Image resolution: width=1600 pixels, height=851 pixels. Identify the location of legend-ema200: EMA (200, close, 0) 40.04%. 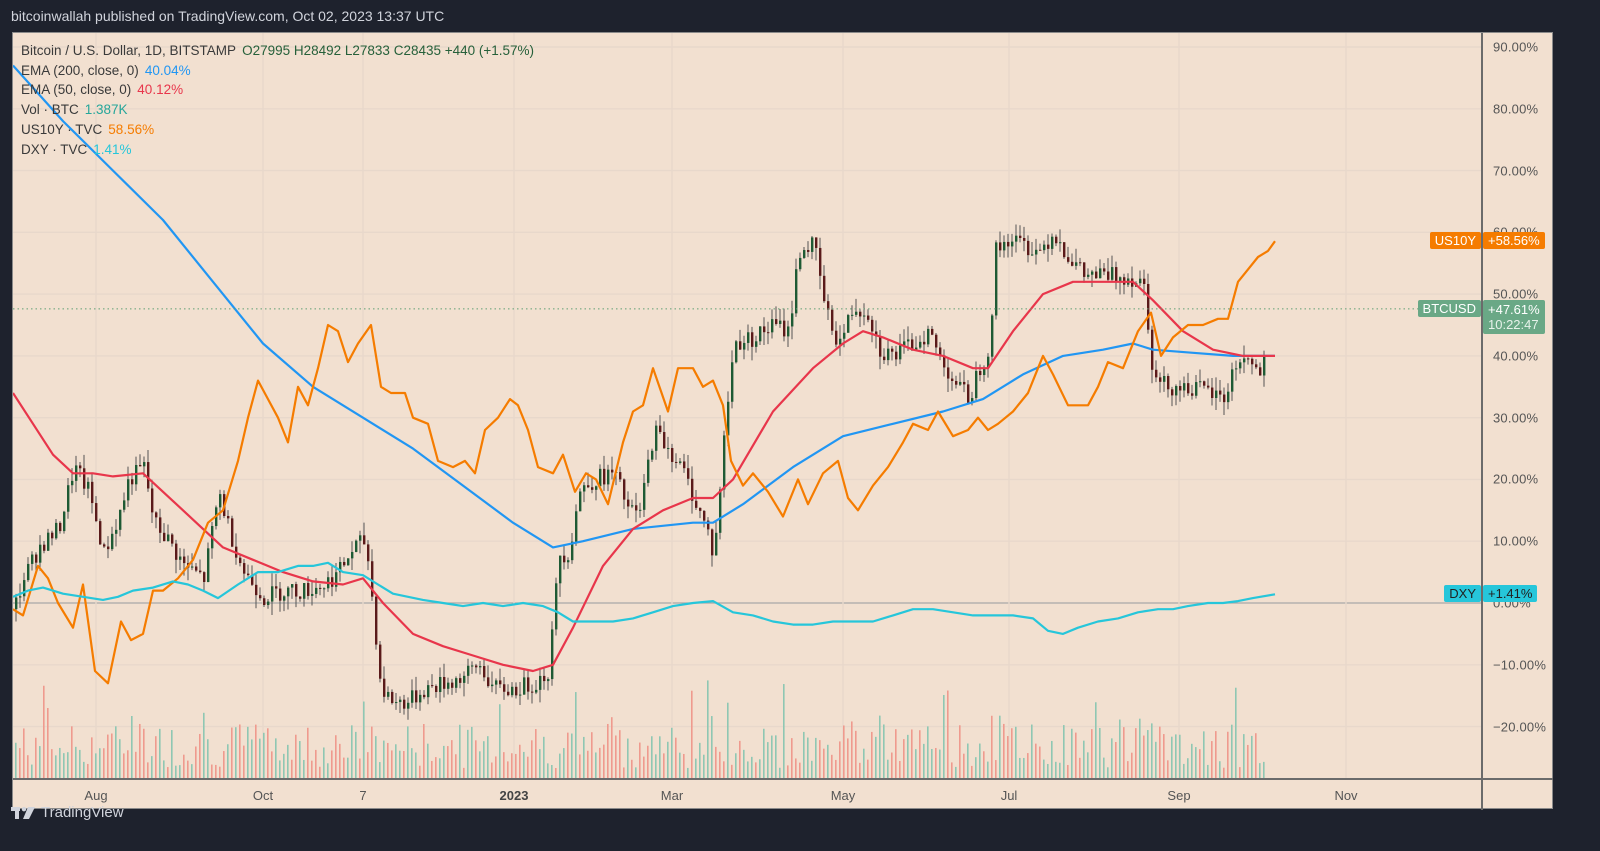
(277, 71).